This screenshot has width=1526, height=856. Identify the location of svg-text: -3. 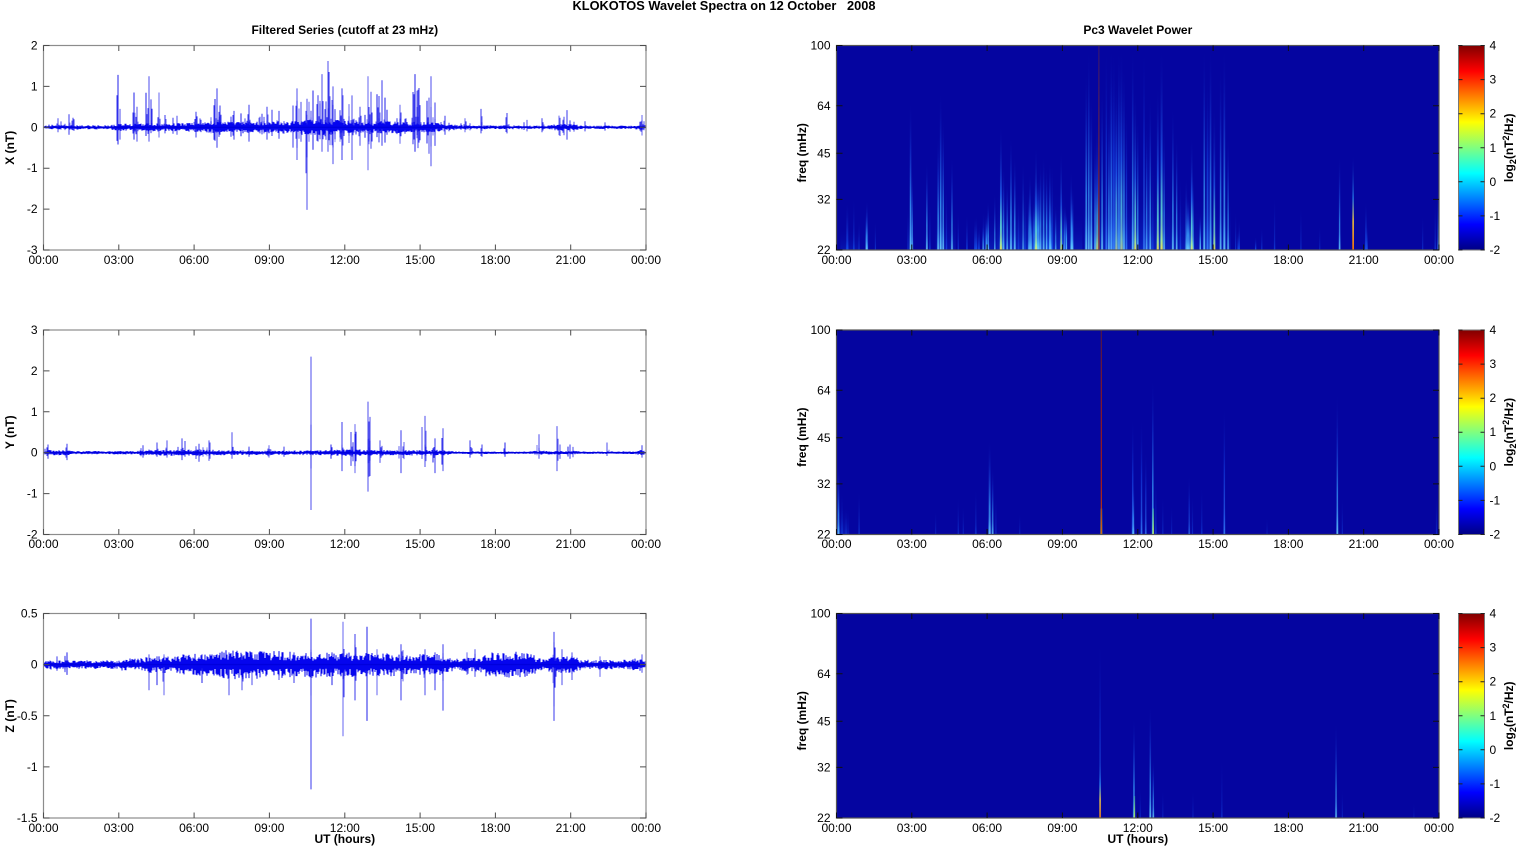
(32, 250).